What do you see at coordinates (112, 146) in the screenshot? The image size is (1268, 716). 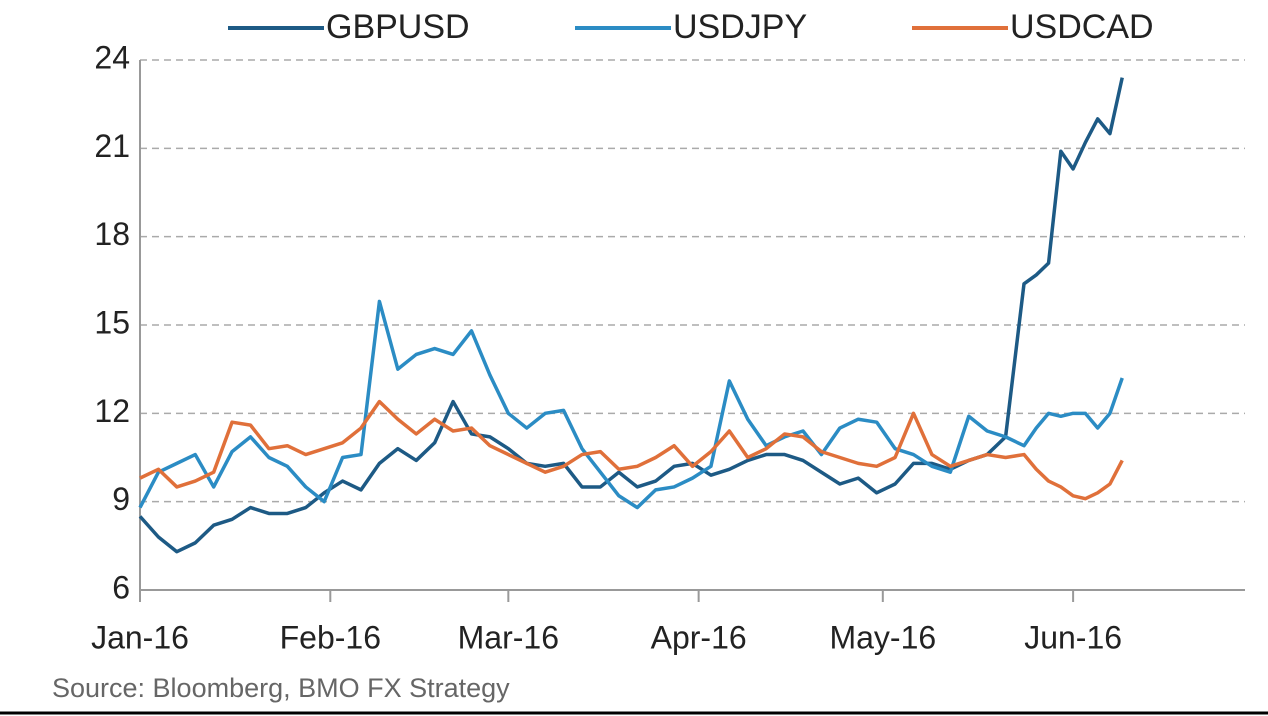 I see `y-tick-label: 21` at bounding box center [112, 146].